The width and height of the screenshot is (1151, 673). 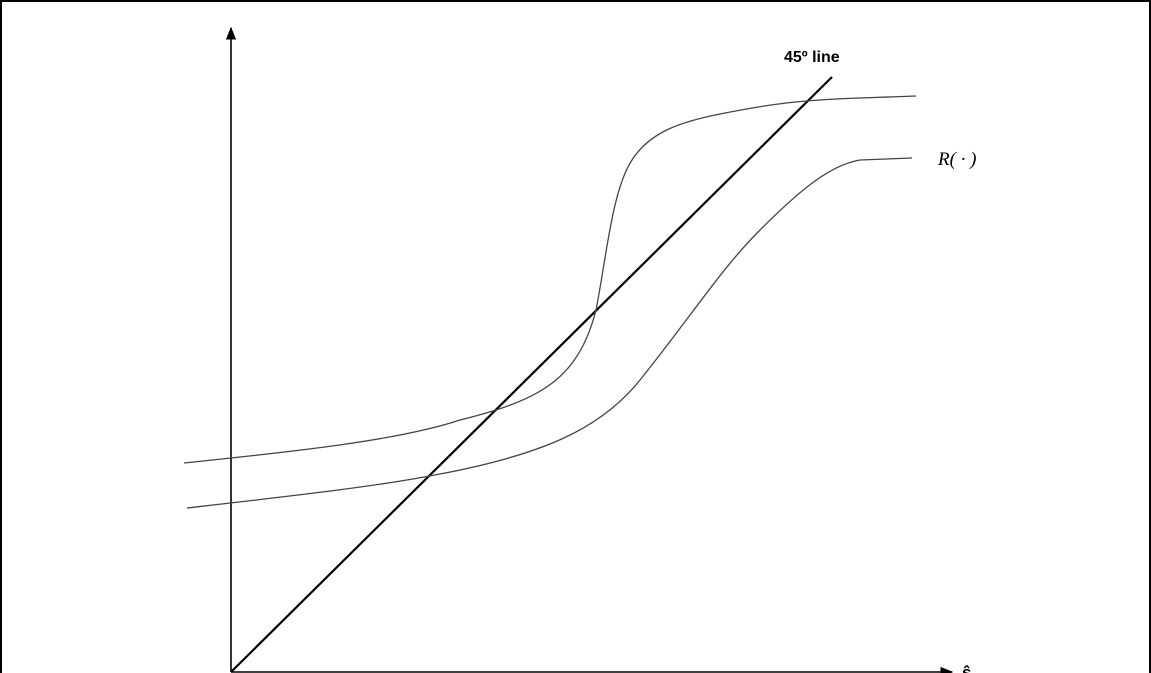 What do you see at coordinates (957, 159) in the screenshot?
I see `curve-label: R( · )` at bounding box center [957, 159].